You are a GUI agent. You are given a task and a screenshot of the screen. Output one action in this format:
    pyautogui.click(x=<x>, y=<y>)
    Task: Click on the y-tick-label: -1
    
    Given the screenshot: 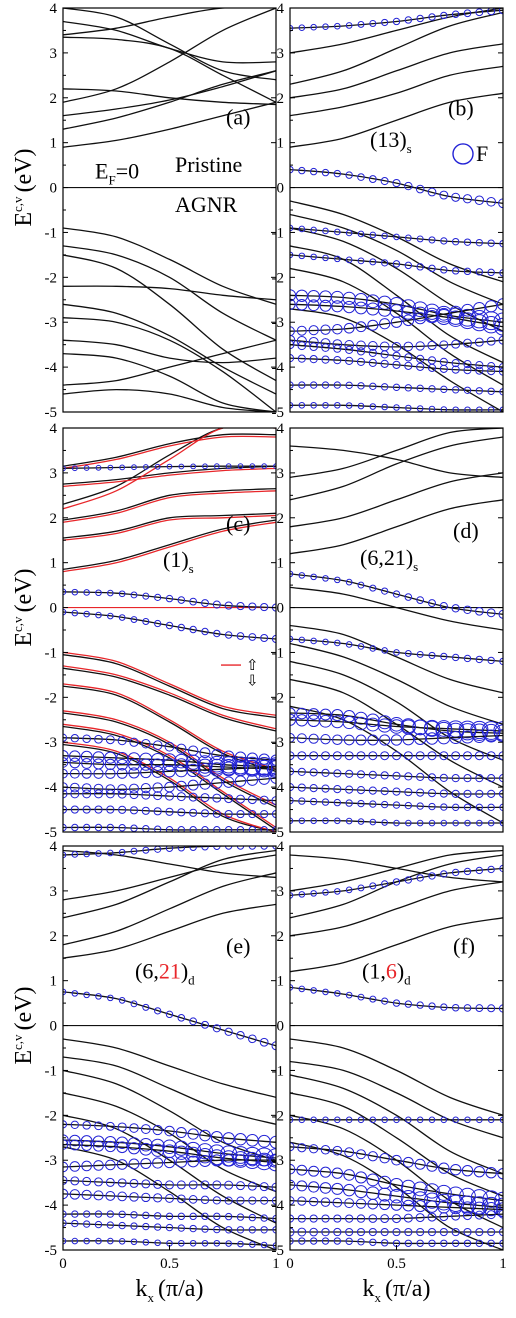 What is the action you would take?
    pyautogui.click(x=51, y=233)
    